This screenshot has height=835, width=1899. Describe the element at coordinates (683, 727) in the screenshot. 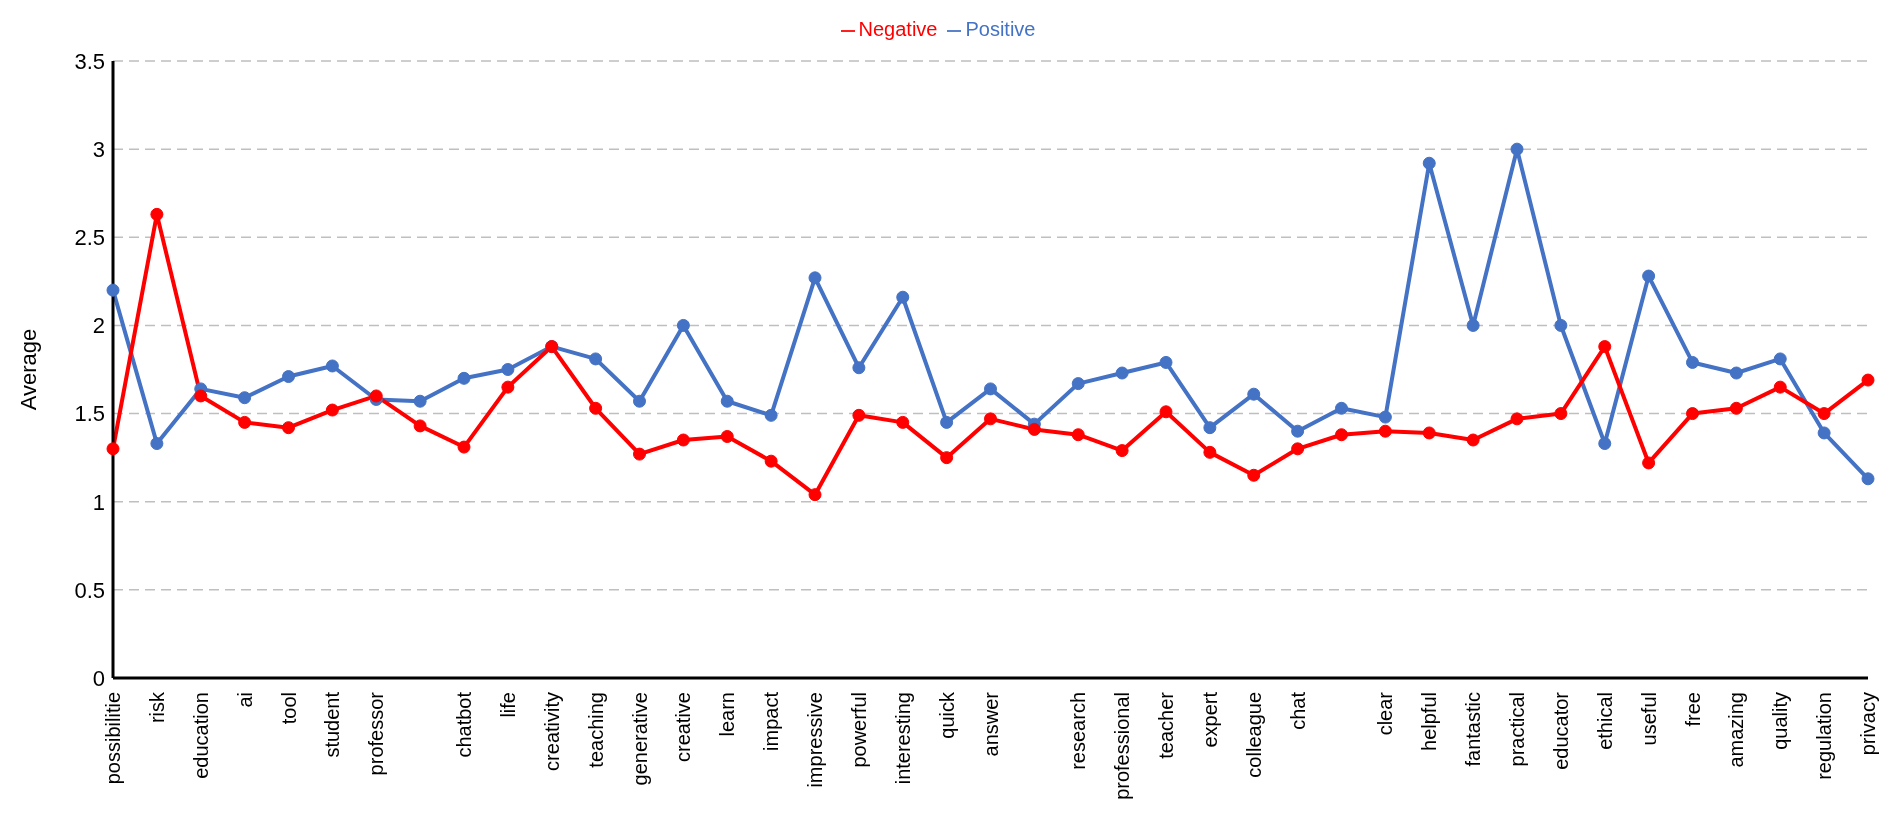

I see `x-tick-label: creative` at that location.